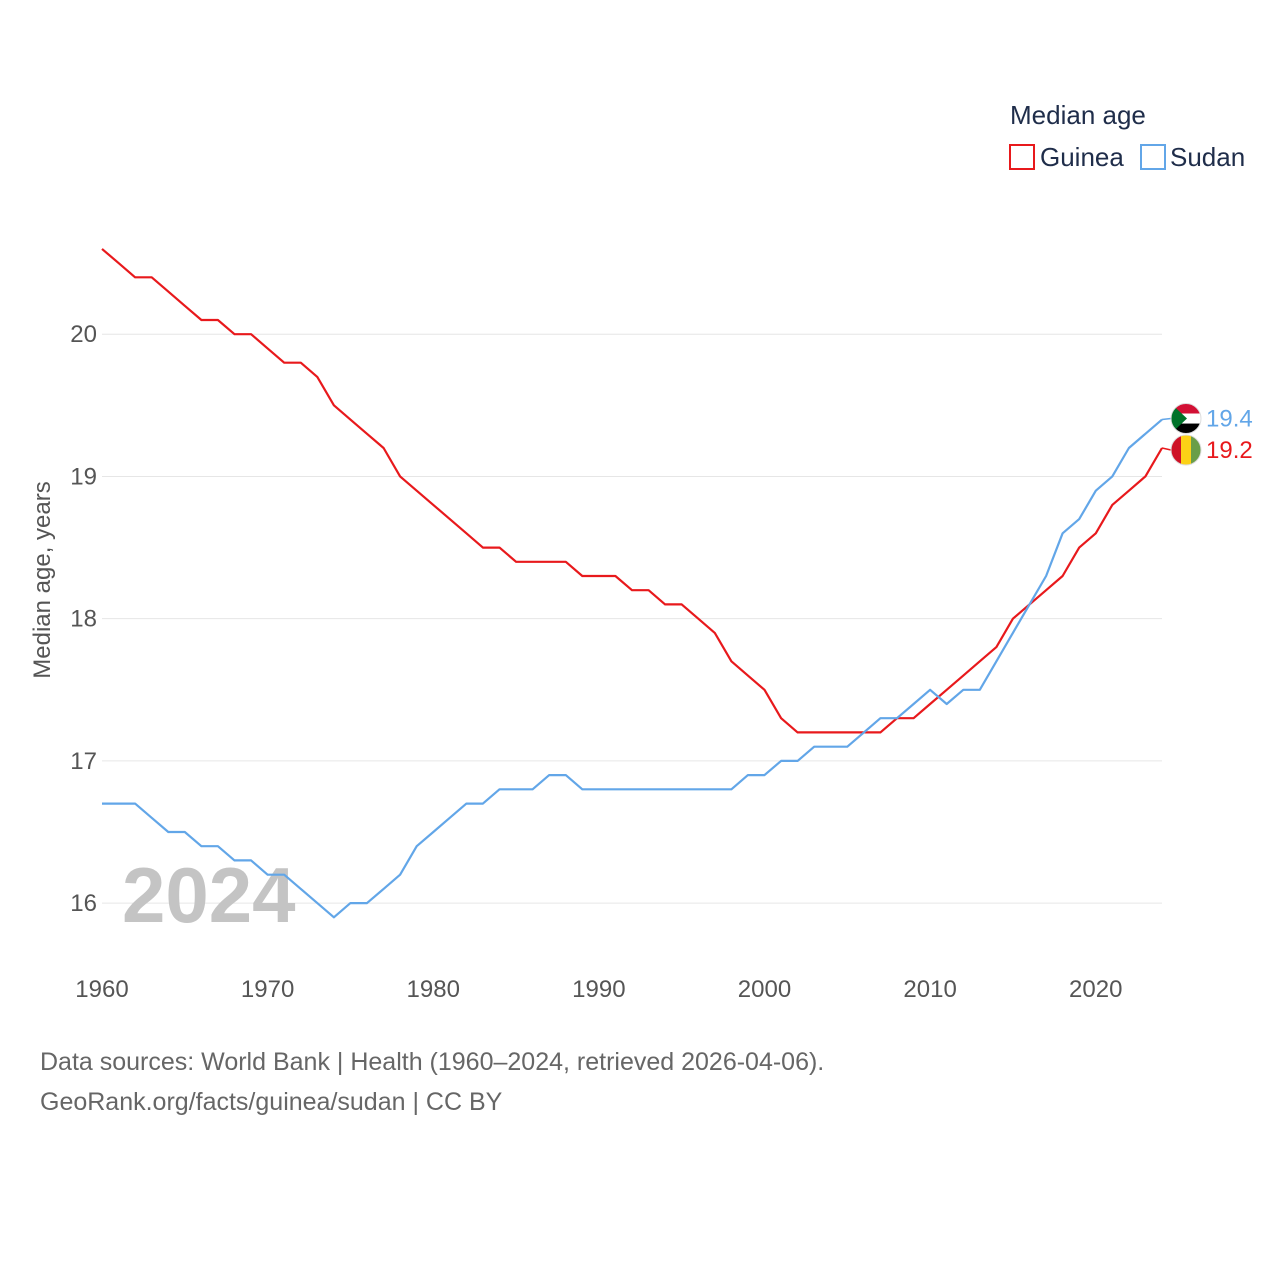  What do you see at coordinates (42, 579) in the screenshot?
I see `y-axis-label: Median age, years` at bounding box center [42, 579].